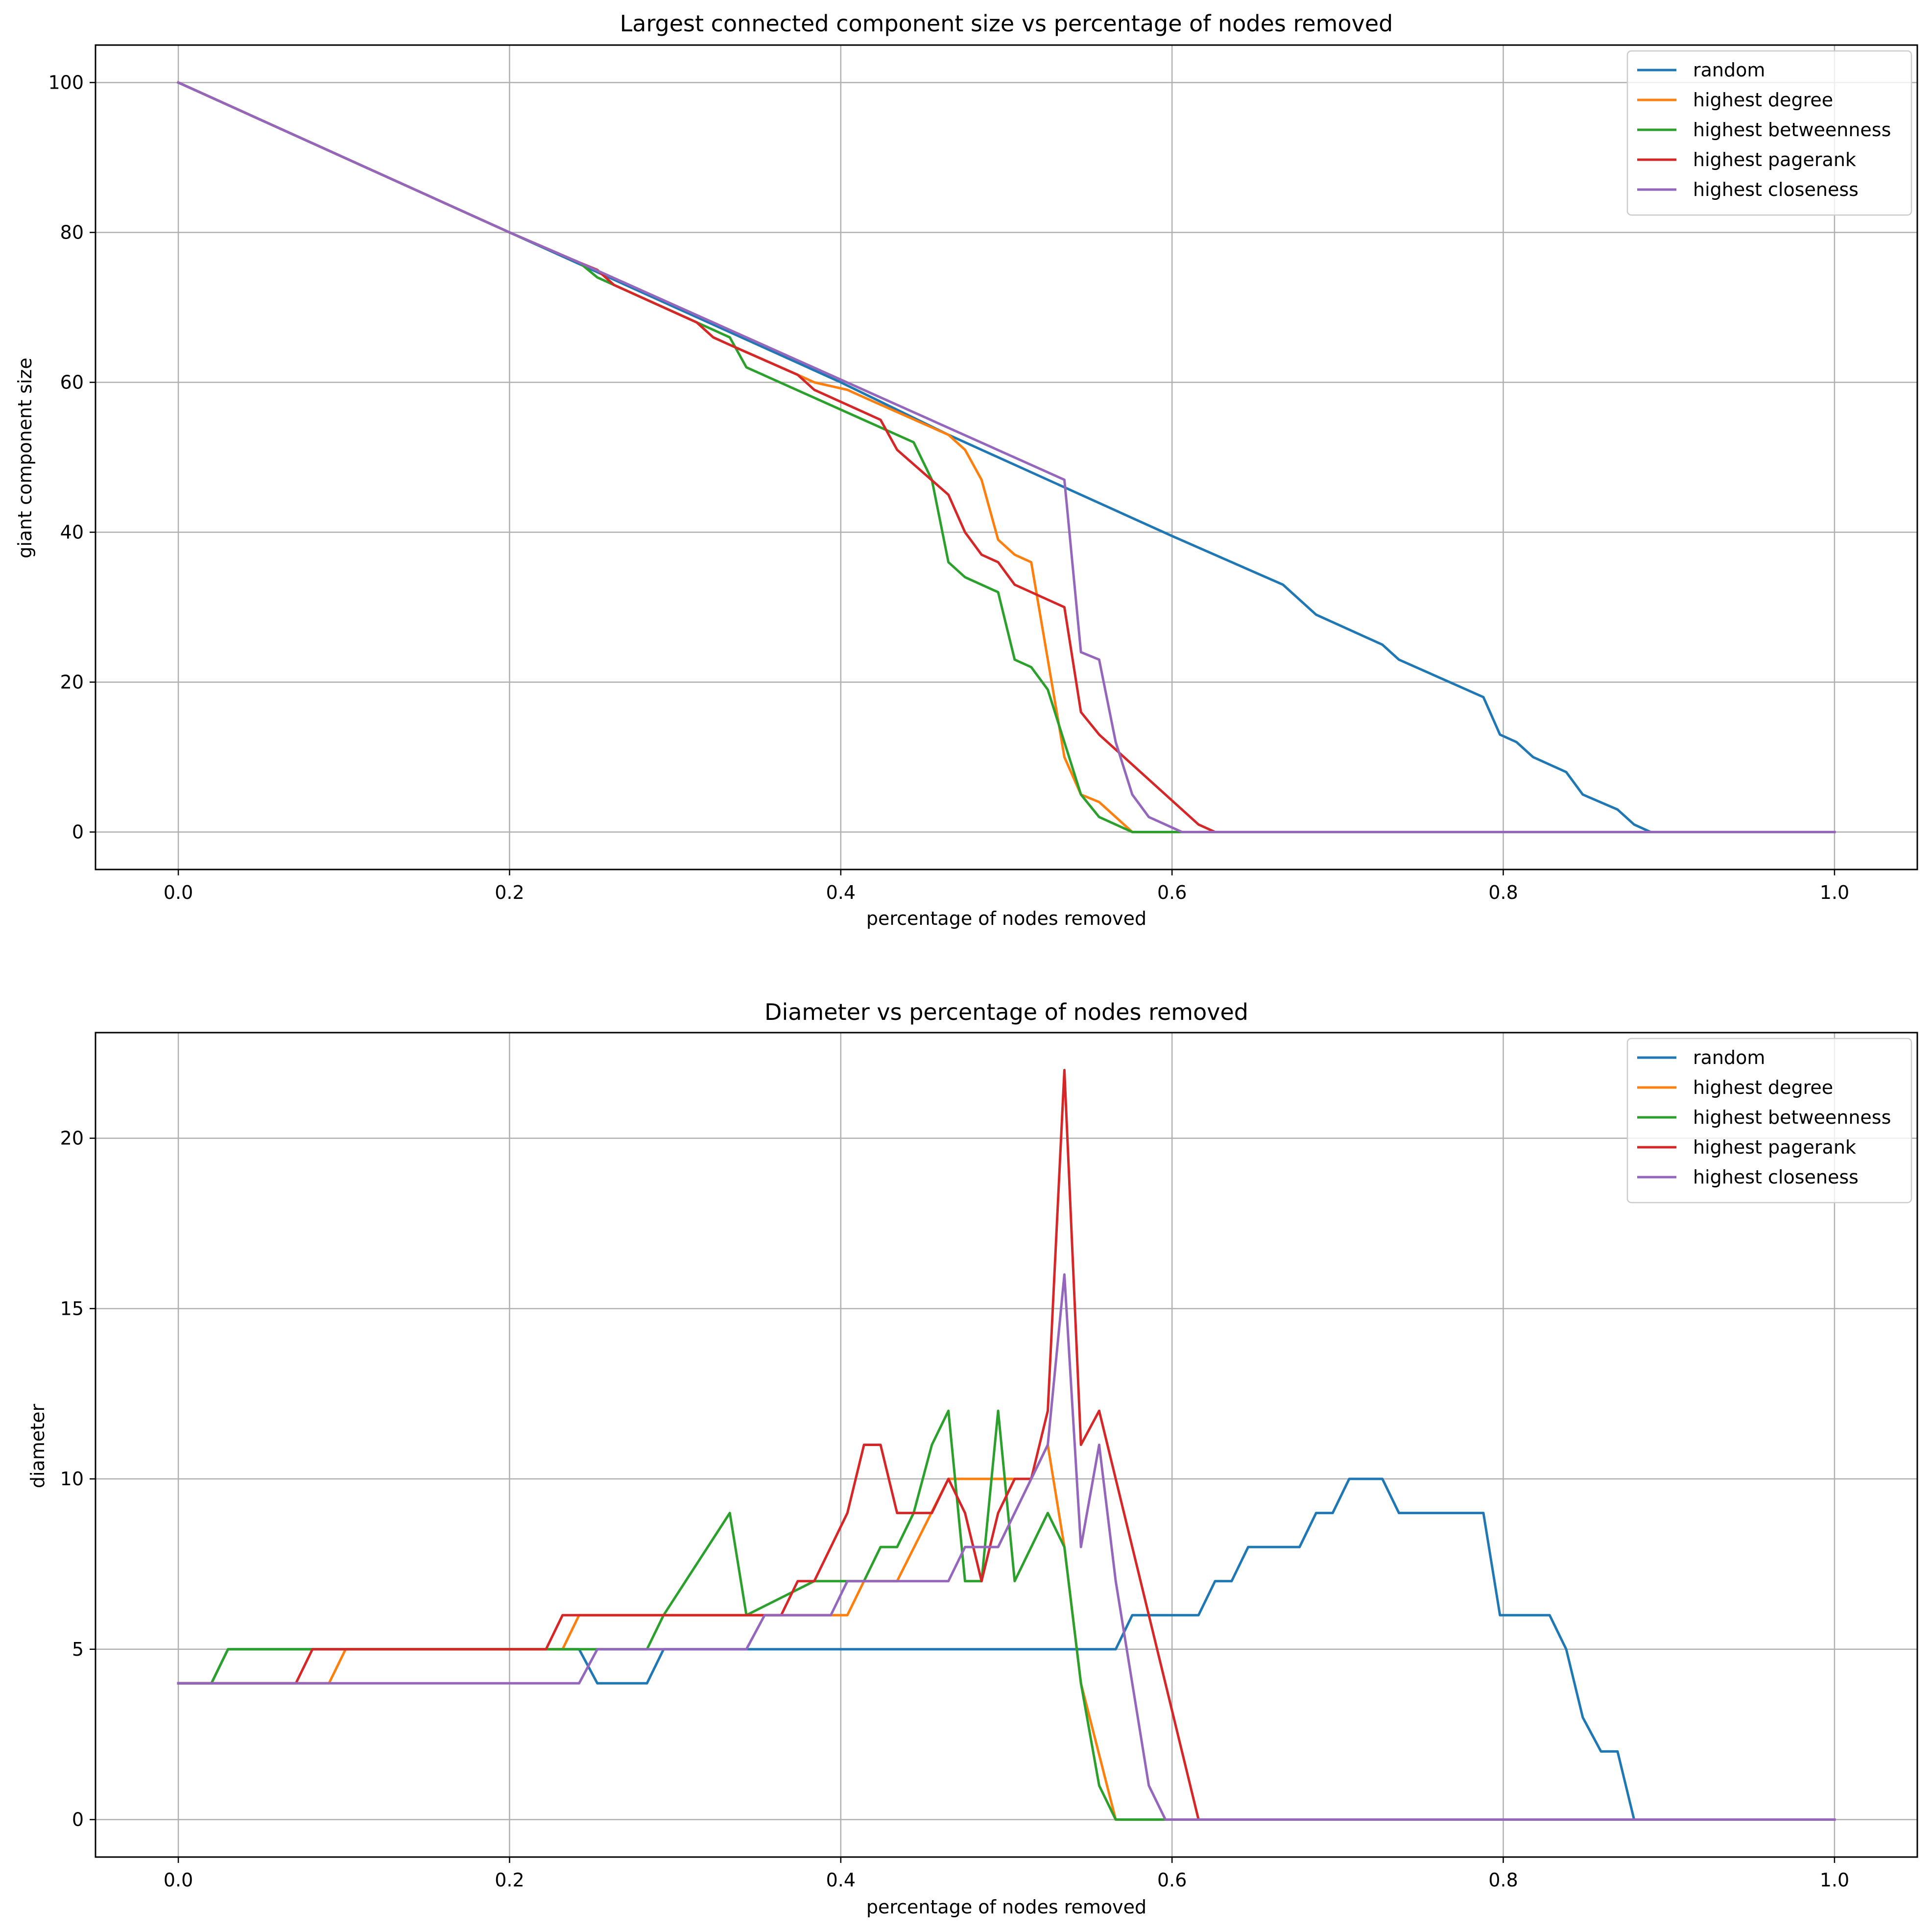 This screenshot has height=1932, width=1932. I want to click on y-axis-label: giant component size, so click(25, 458).